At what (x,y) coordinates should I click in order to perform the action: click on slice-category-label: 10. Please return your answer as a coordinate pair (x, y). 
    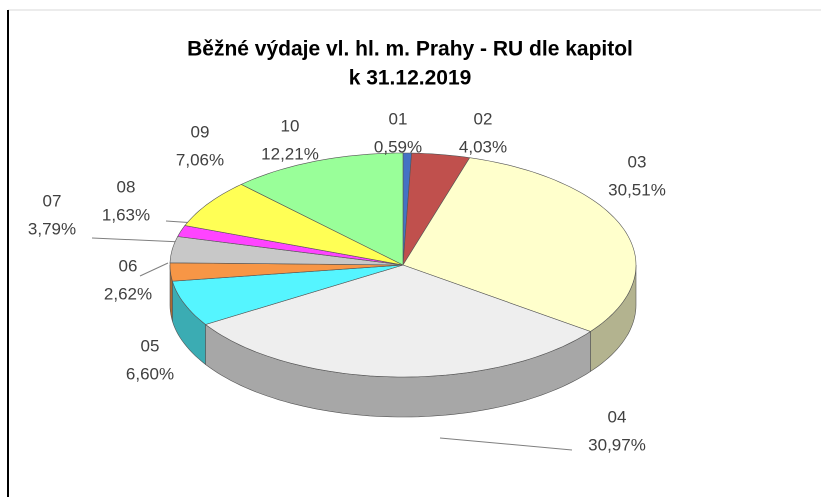
    Looking at the image, I should click on (290, 125).